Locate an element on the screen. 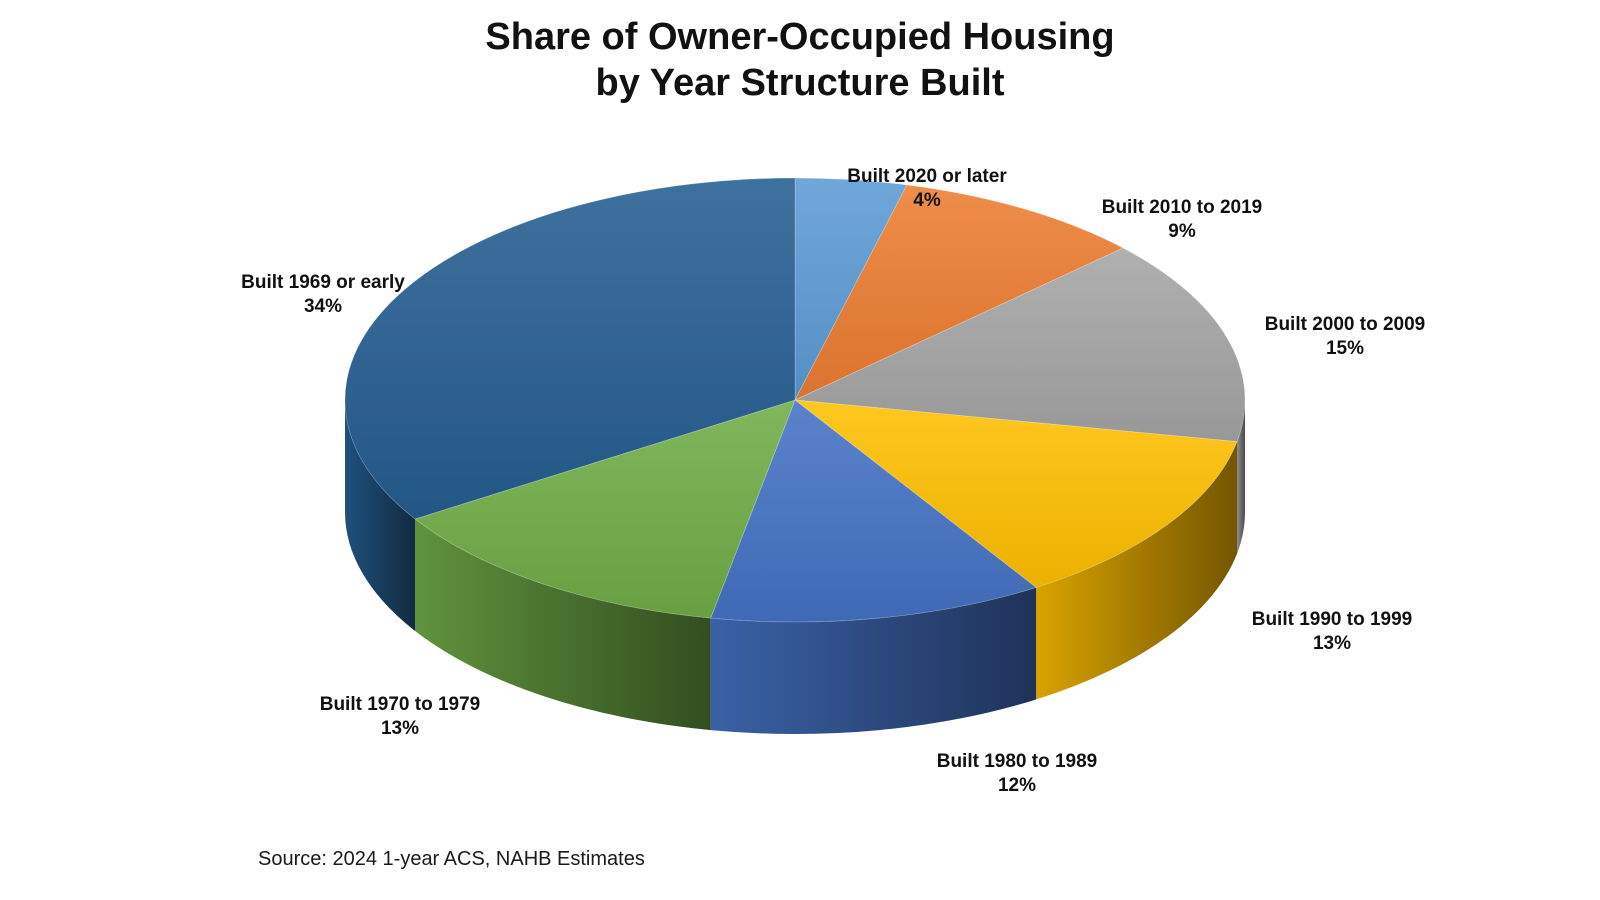 The image size is (1600, 900). slice-label-name: Built 1980 to 1989 is located at coordinates (1017, 761).